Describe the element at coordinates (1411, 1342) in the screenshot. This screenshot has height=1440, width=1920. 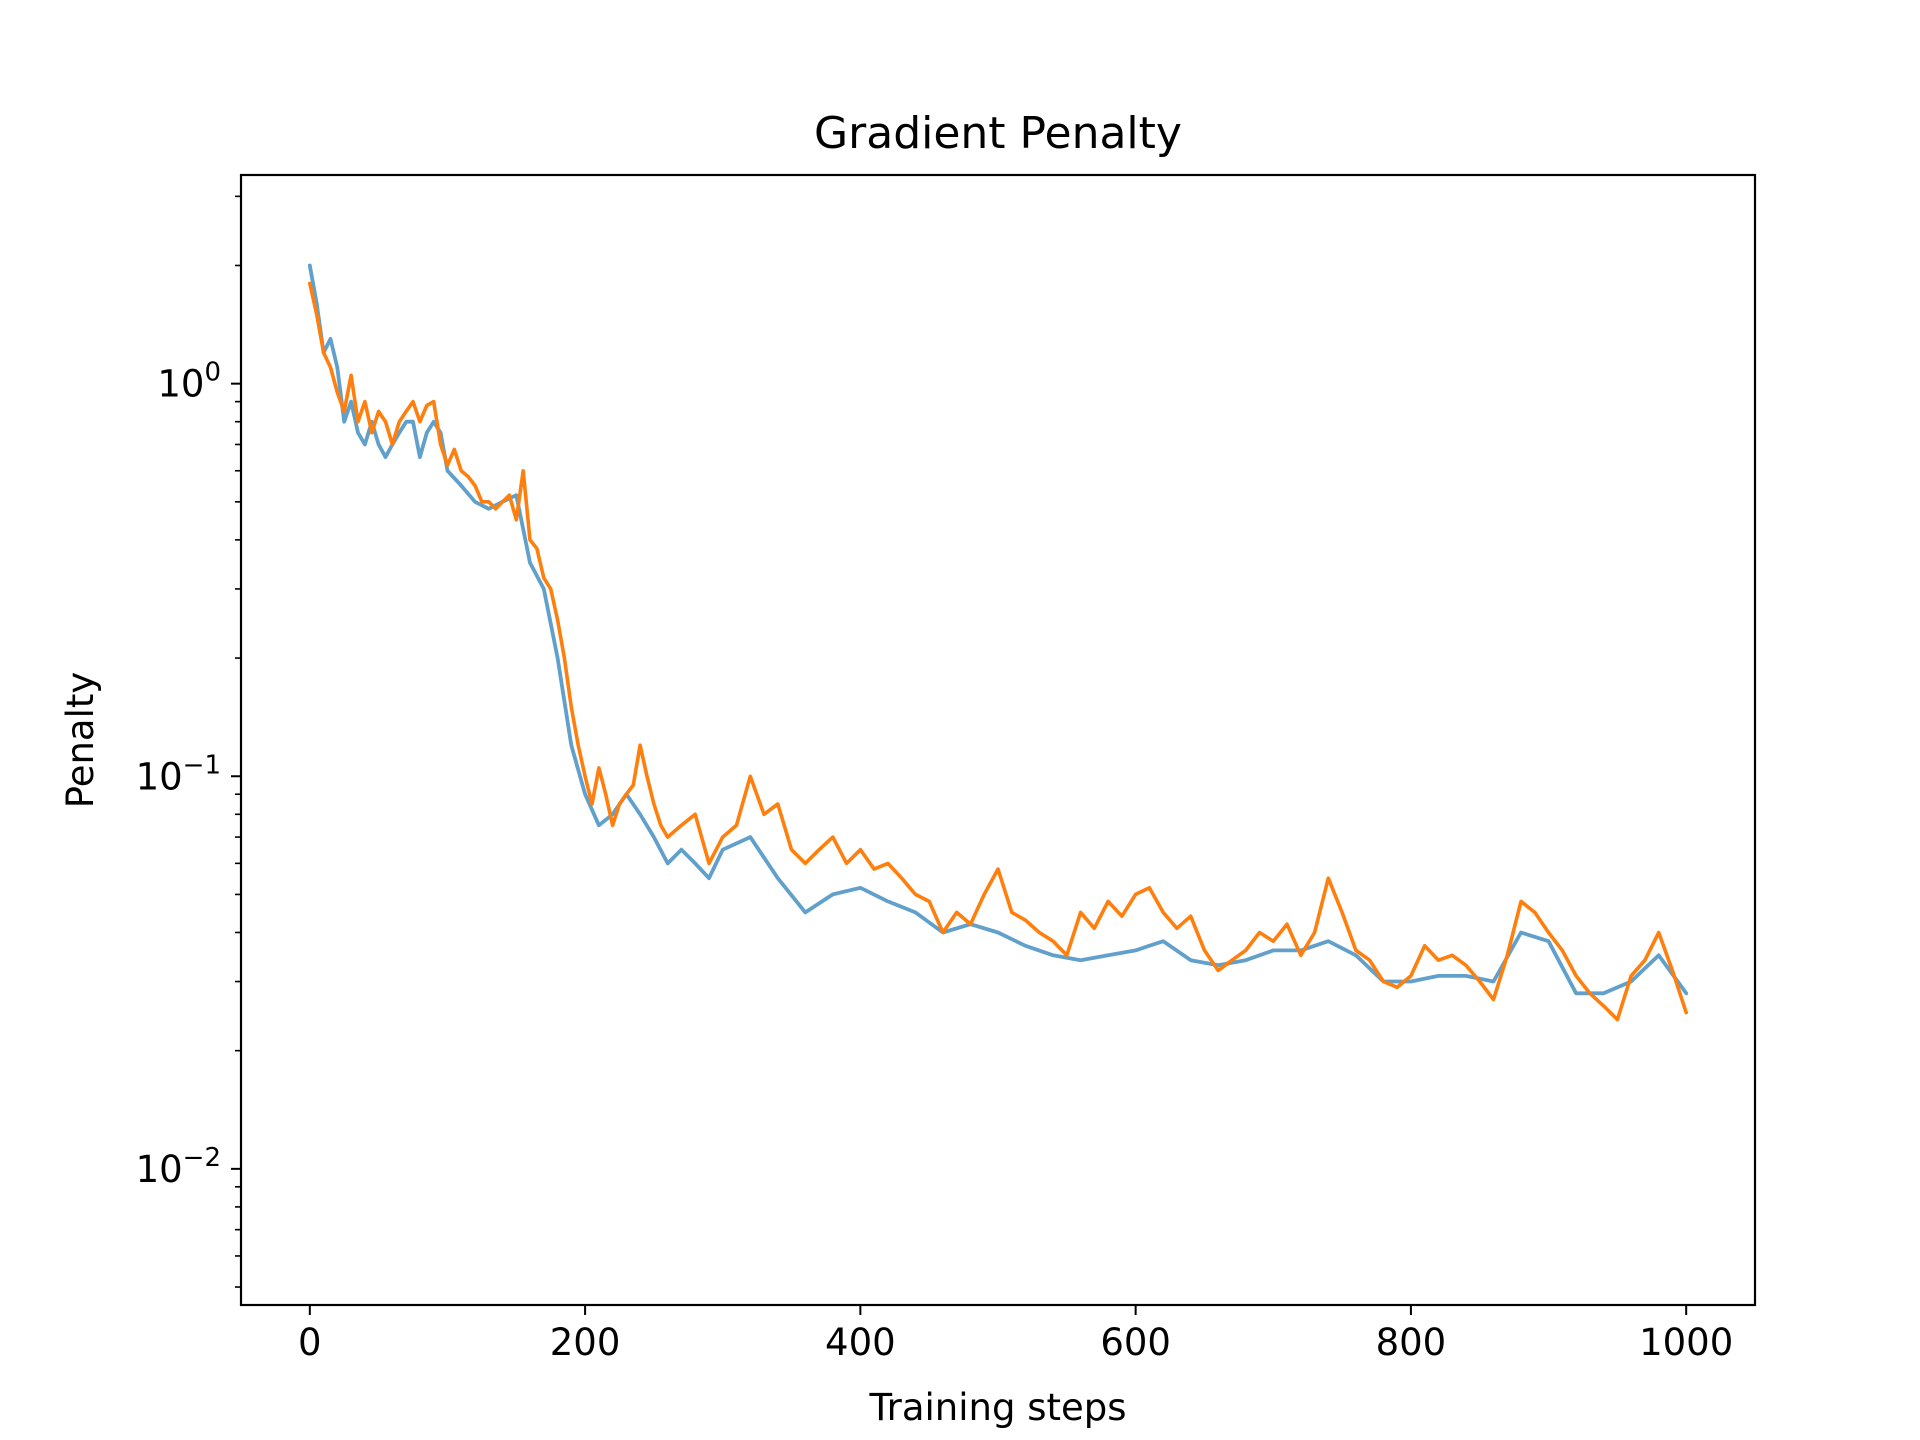
I see `x-tick-label: 800` at that location.